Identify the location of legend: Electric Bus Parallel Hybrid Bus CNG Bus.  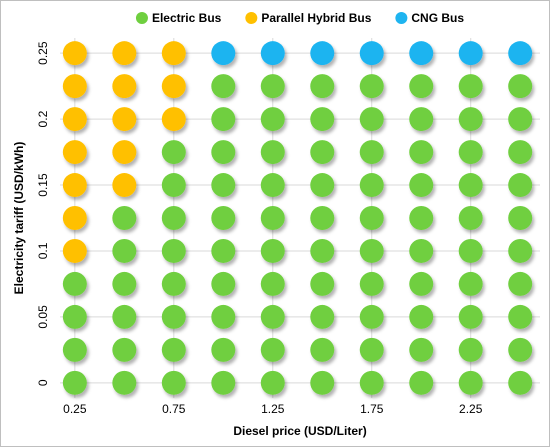
(299, 18).